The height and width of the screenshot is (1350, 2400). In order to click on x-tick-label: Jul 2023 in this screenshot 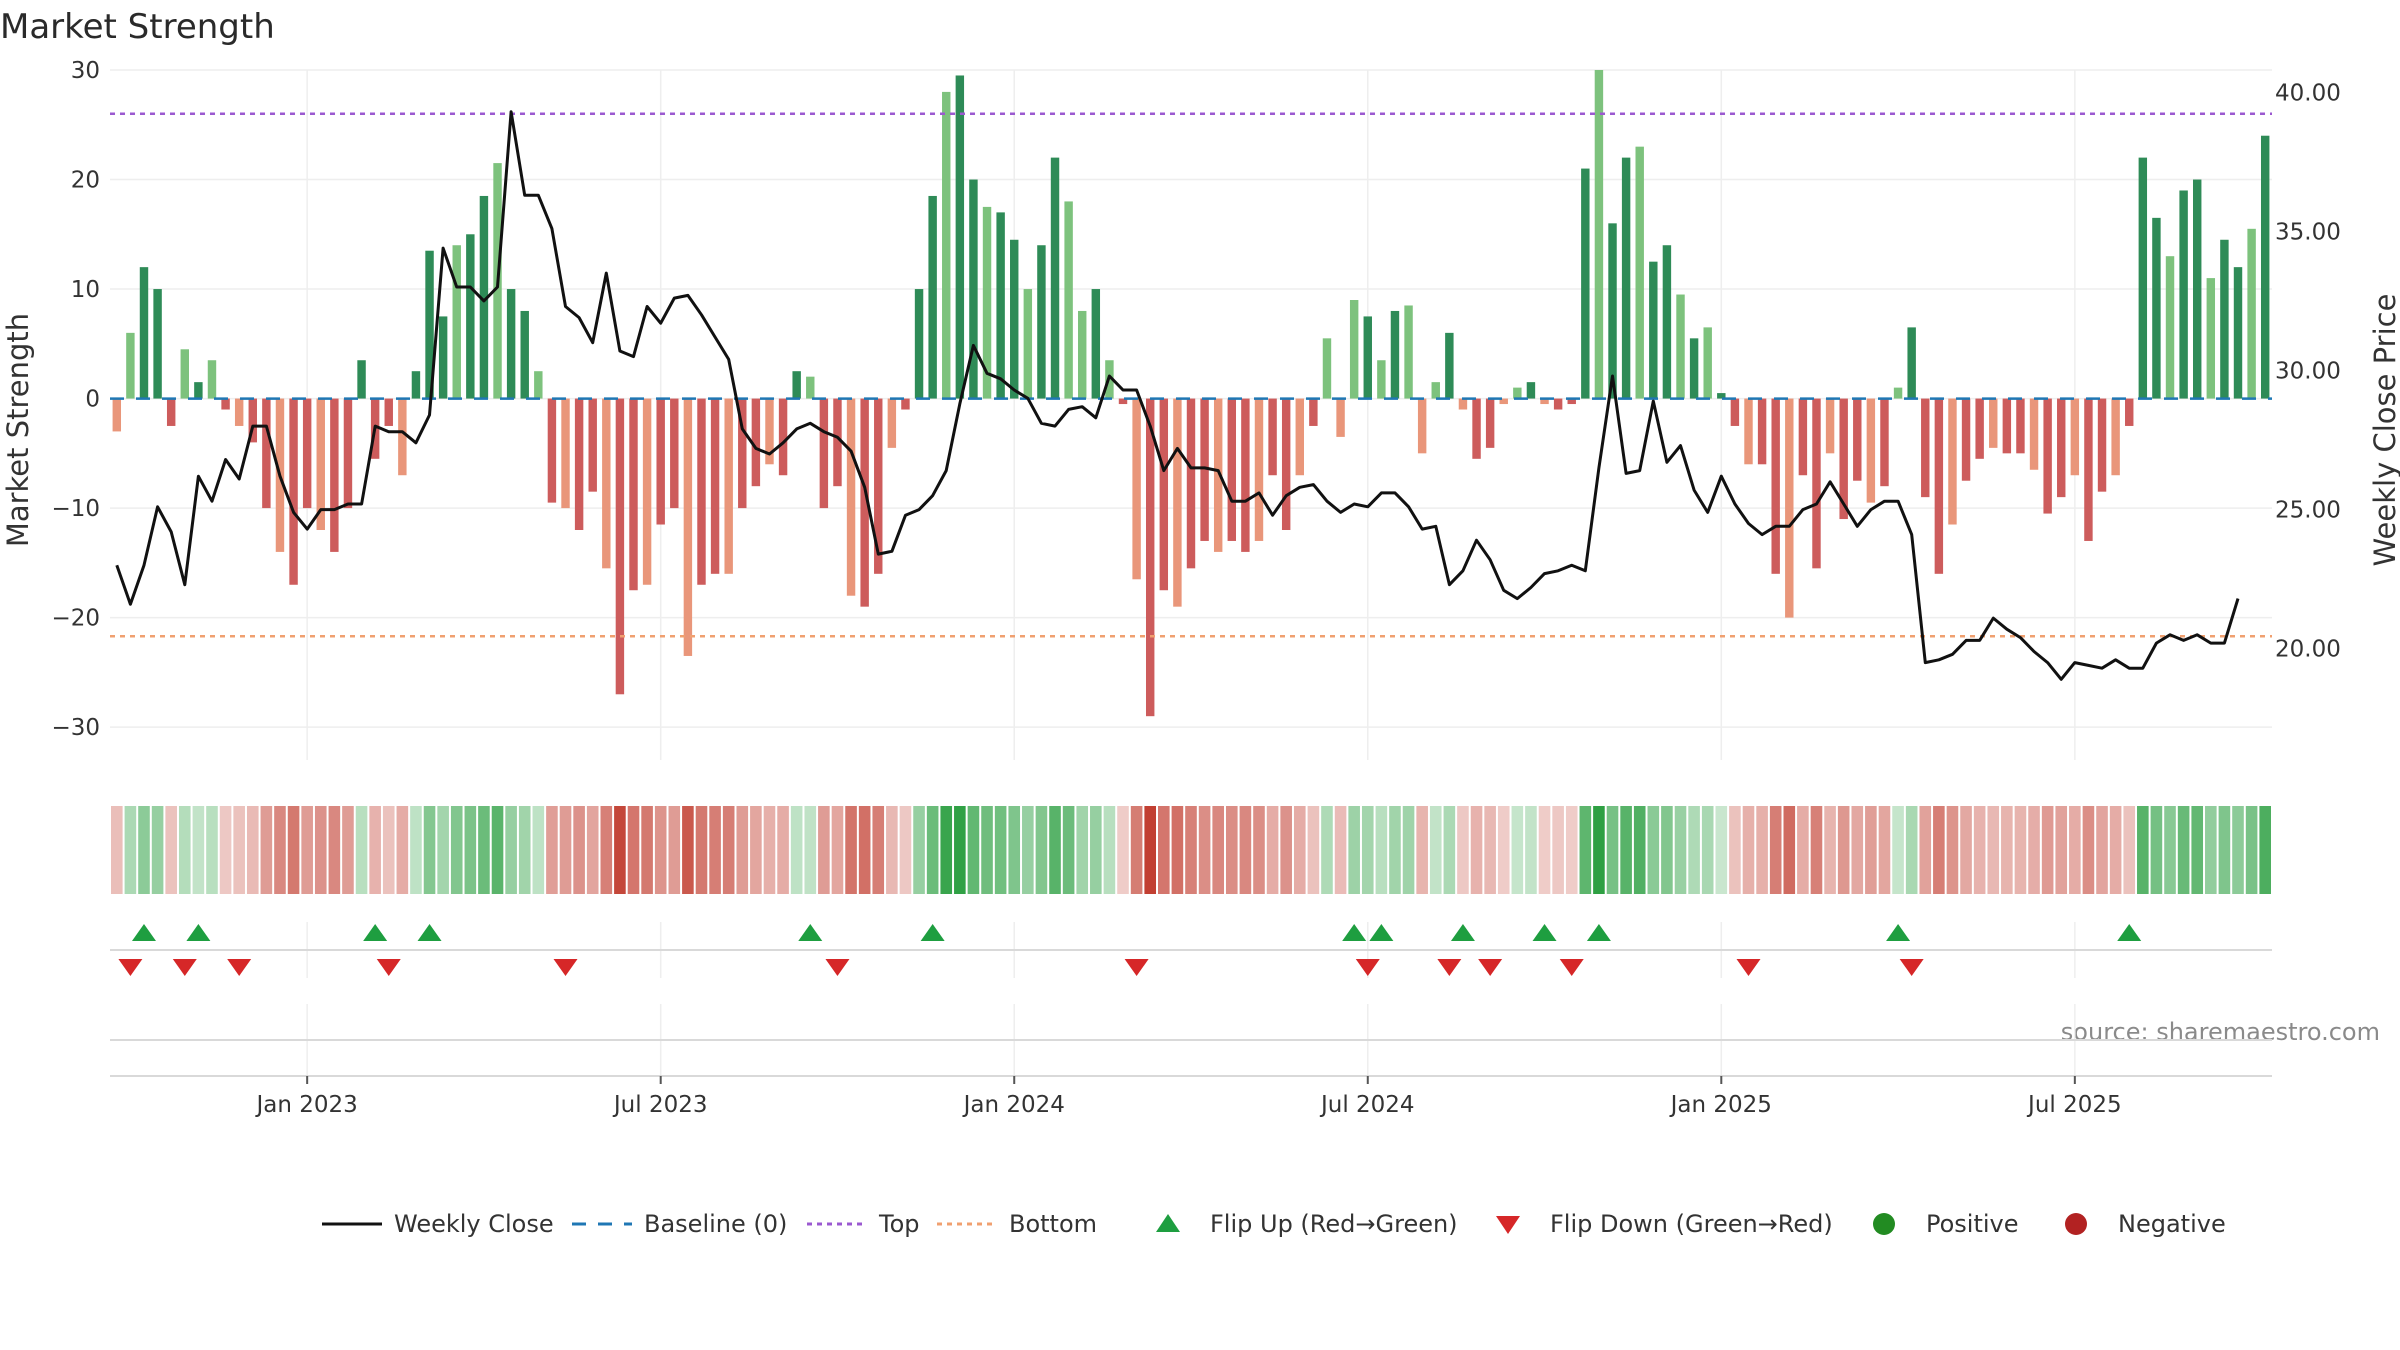, I will do `click(660, 1105)`.